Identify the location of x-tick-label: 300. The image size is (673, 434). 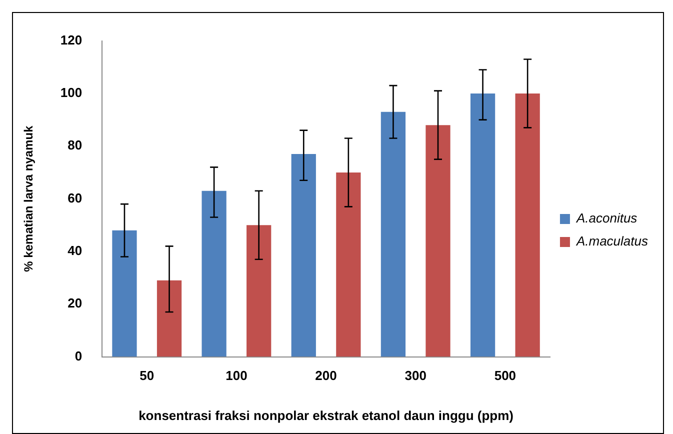
(415, 376).